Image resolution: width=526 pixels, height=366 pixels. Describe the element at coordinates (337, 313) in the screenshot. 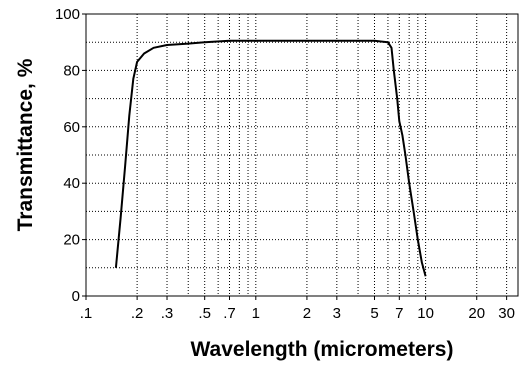

I see `x-tick-label: 3` at that location.